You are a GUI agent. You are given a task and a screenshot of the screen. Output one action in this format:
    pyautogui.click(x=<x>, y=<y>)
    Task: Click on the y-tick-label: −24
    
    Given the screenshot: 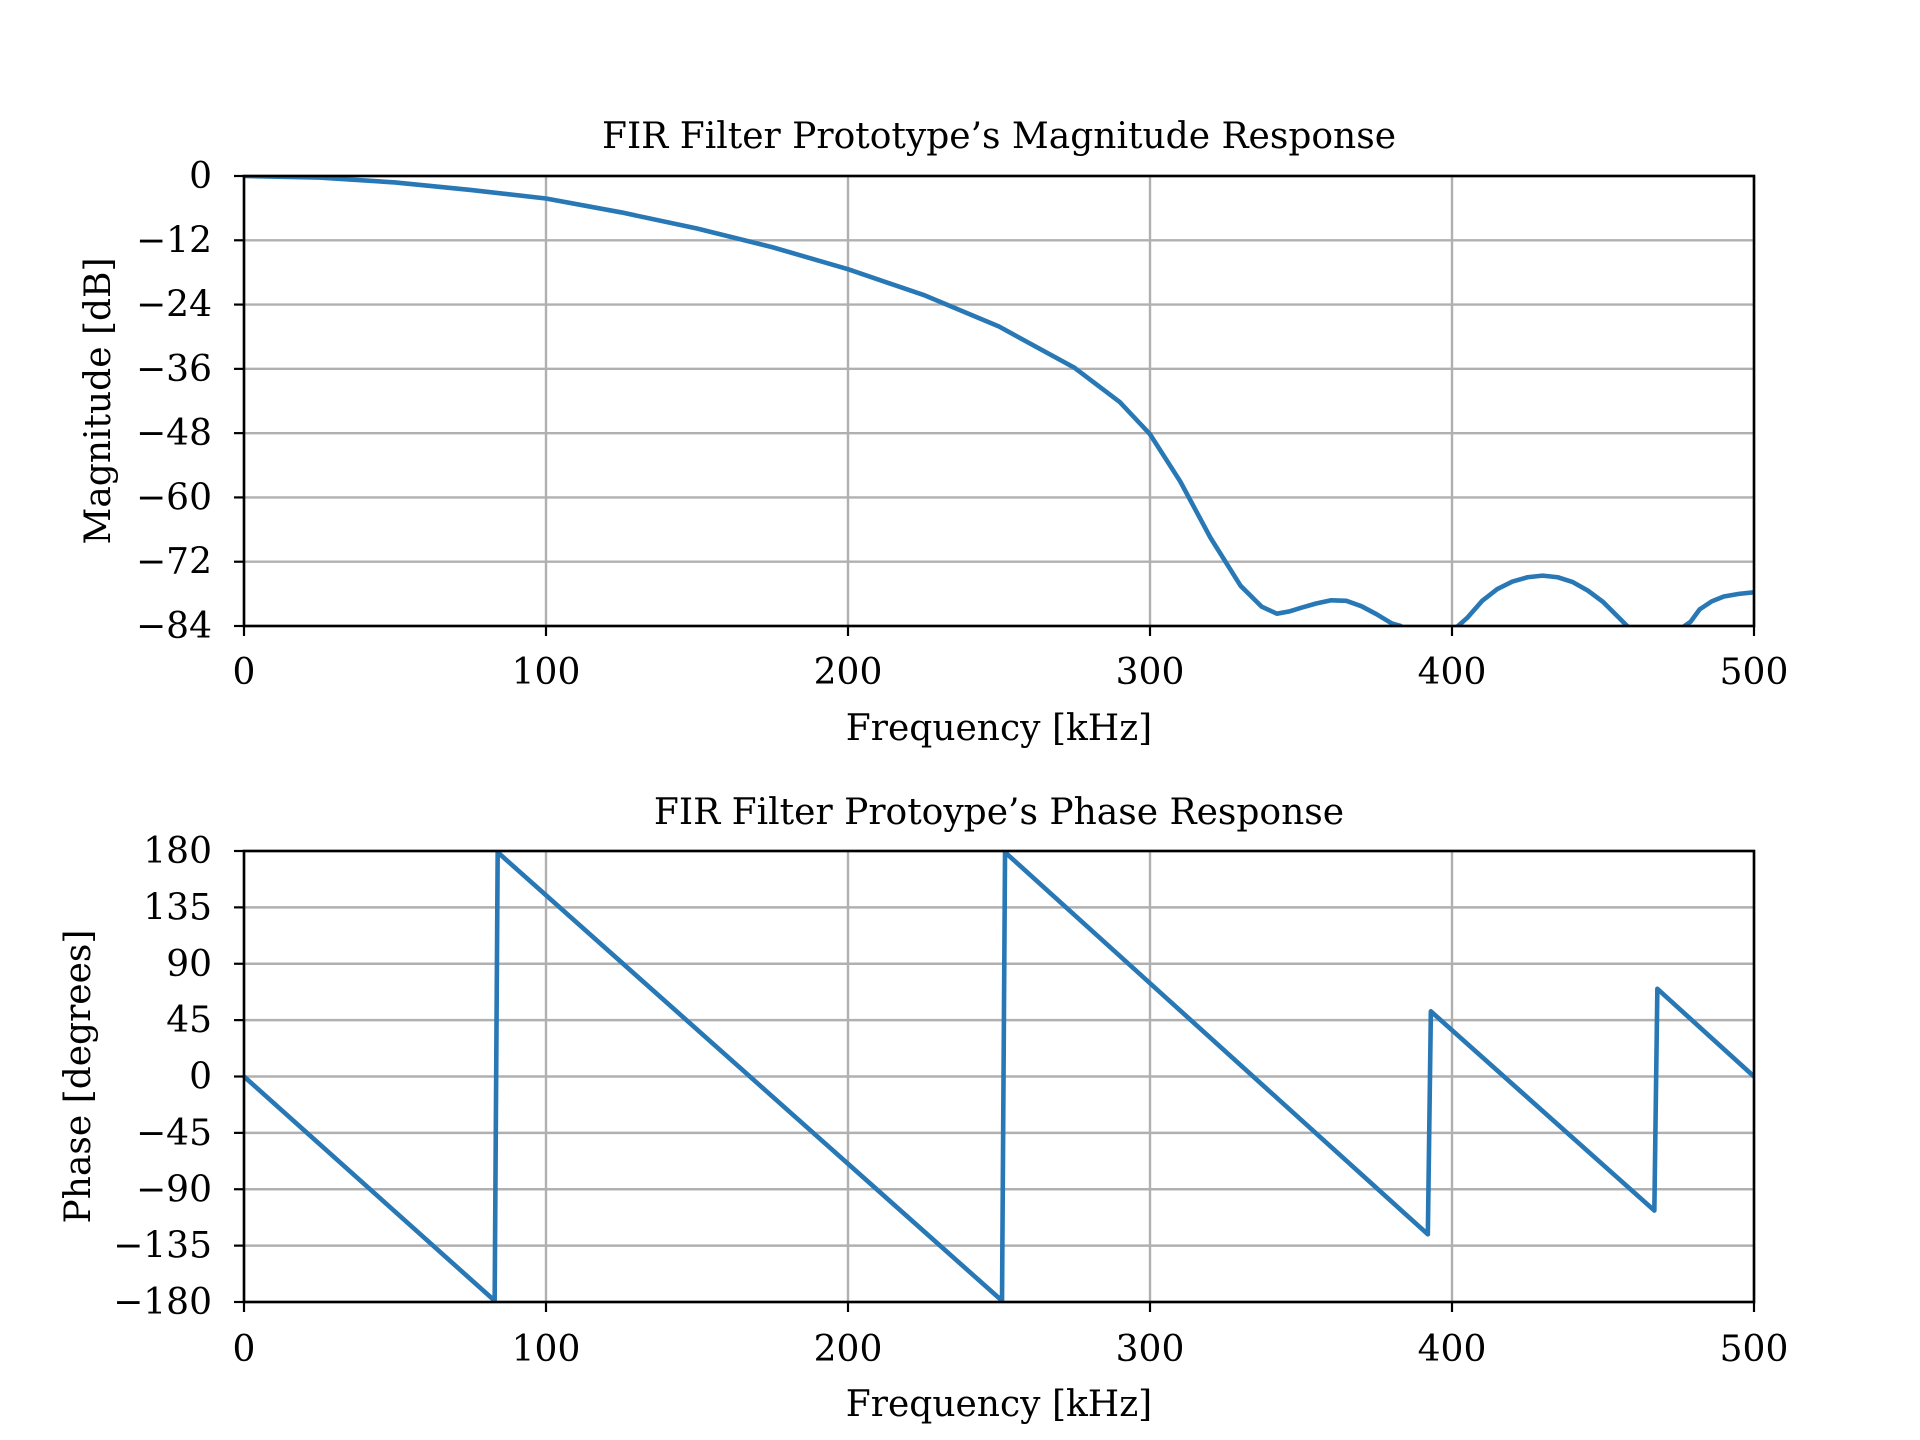 What is the action you would take?
    pyautogui.click(x=174, y=305)
    